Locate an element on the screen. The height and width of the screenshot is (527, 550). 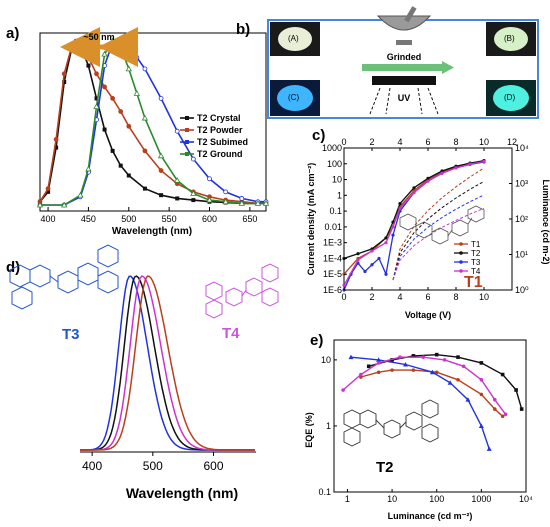
panel-b-letter: b) is located at coordinates (243, 29).